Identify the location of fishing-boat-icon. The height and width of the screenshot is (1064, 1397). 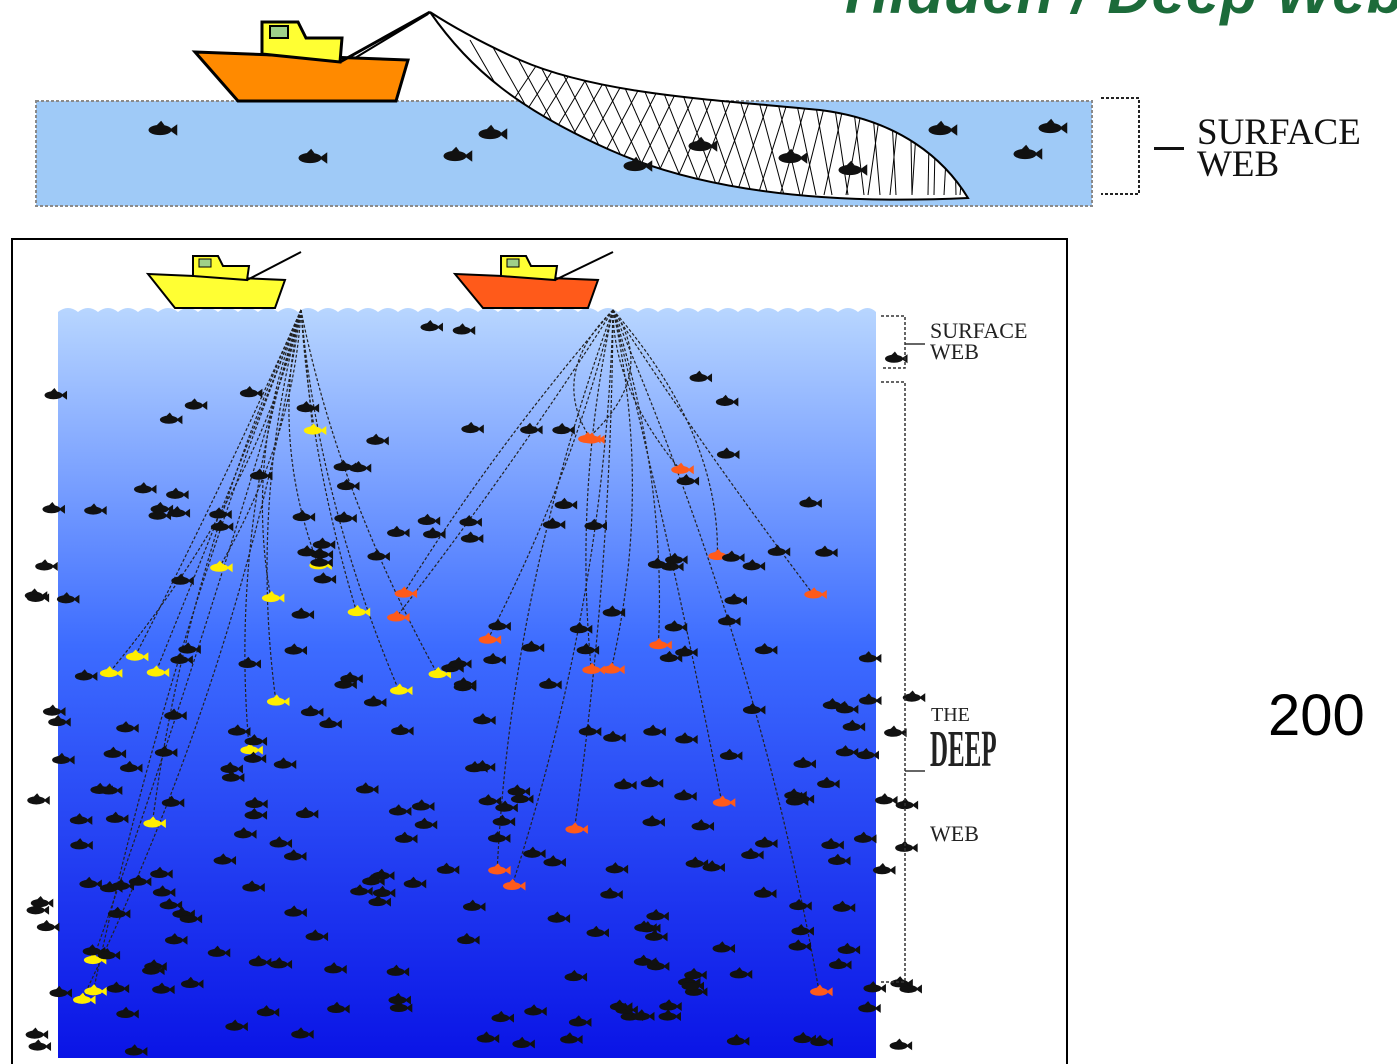
(533, 280).